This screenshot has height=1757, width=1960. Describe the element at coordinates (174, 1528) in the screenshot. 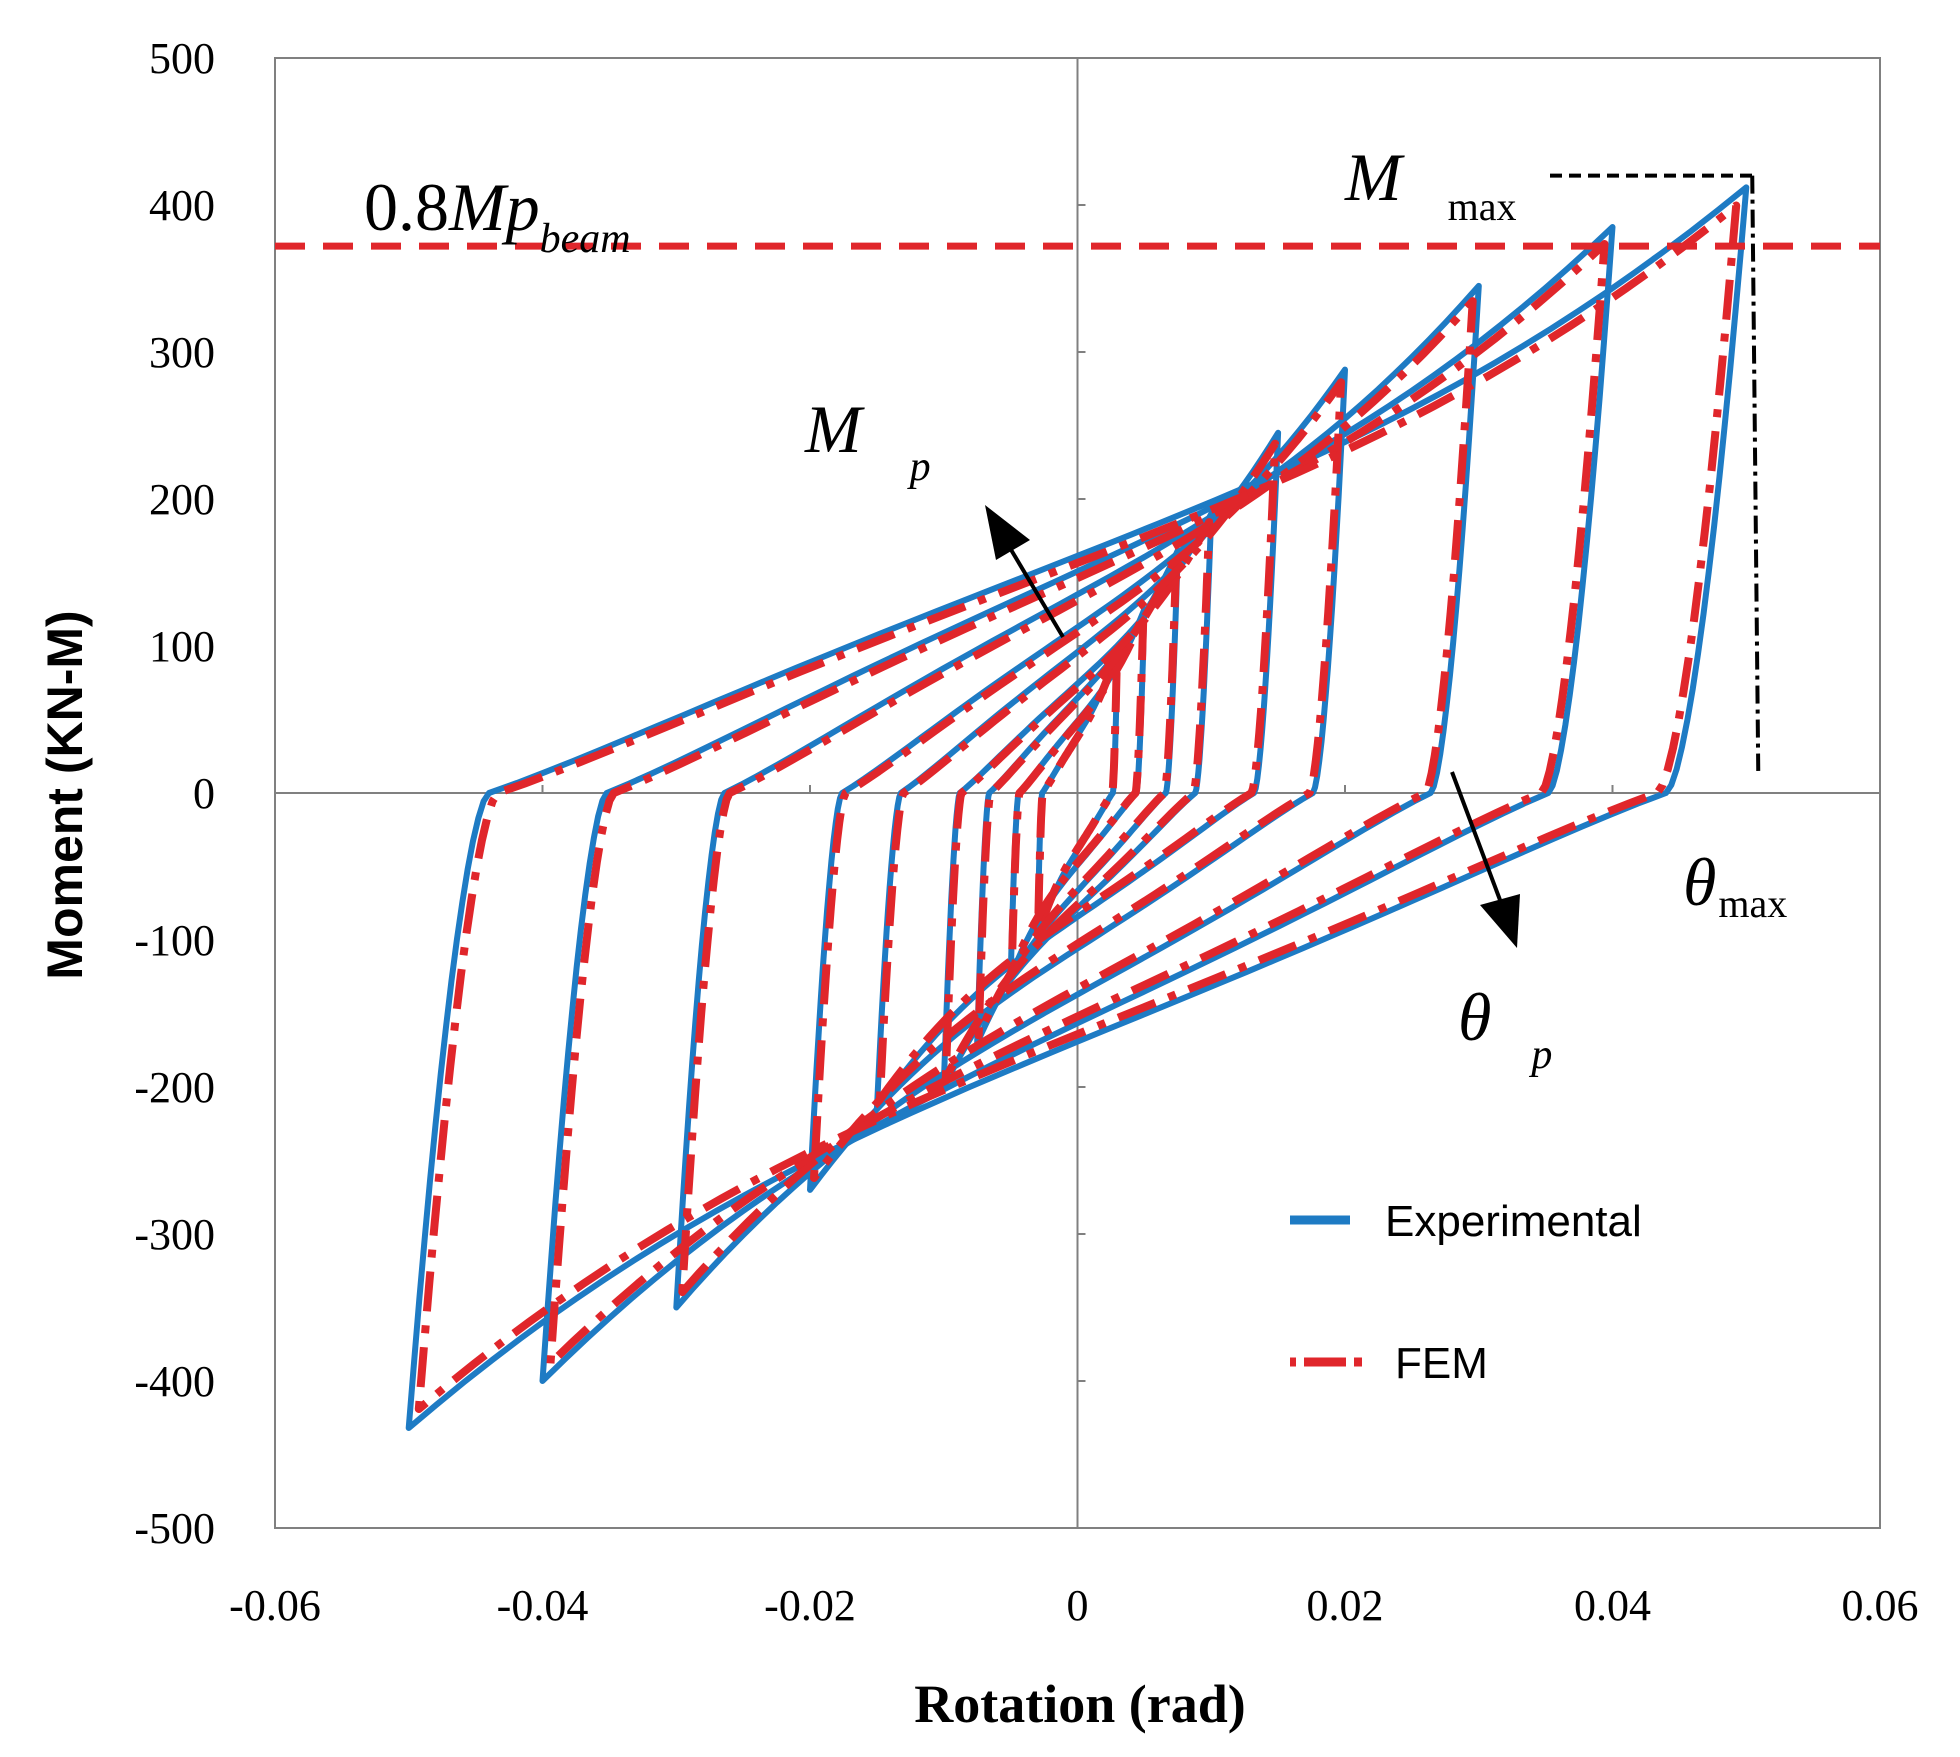

I see `y-tick-label: -500` at that location.